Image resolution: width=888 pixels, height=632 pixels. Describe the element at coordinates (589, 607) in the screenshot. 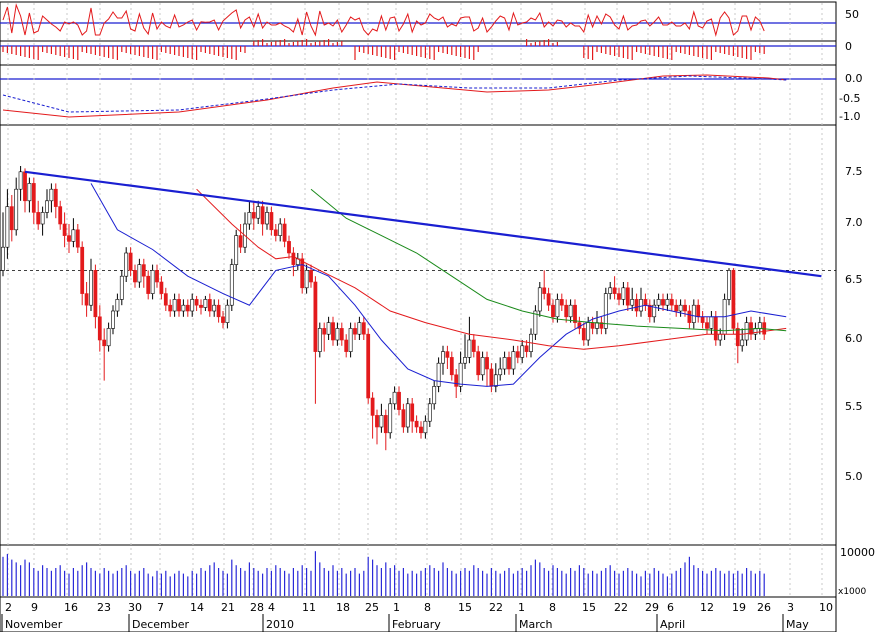

I see `x-day-label: 15` at that location.